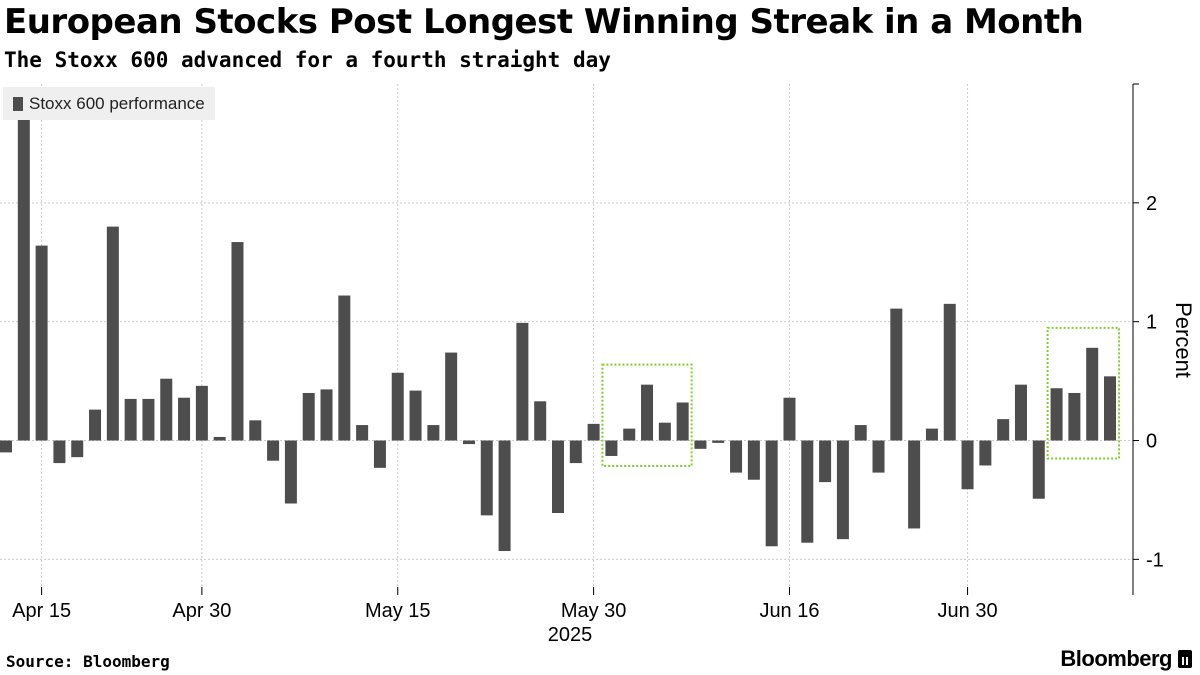 The width and height of the screenshot is (1200, 675). Describe the element at coordinates (1155, 560) in the screenshot. I see `y-tick-label: -1` at that location.